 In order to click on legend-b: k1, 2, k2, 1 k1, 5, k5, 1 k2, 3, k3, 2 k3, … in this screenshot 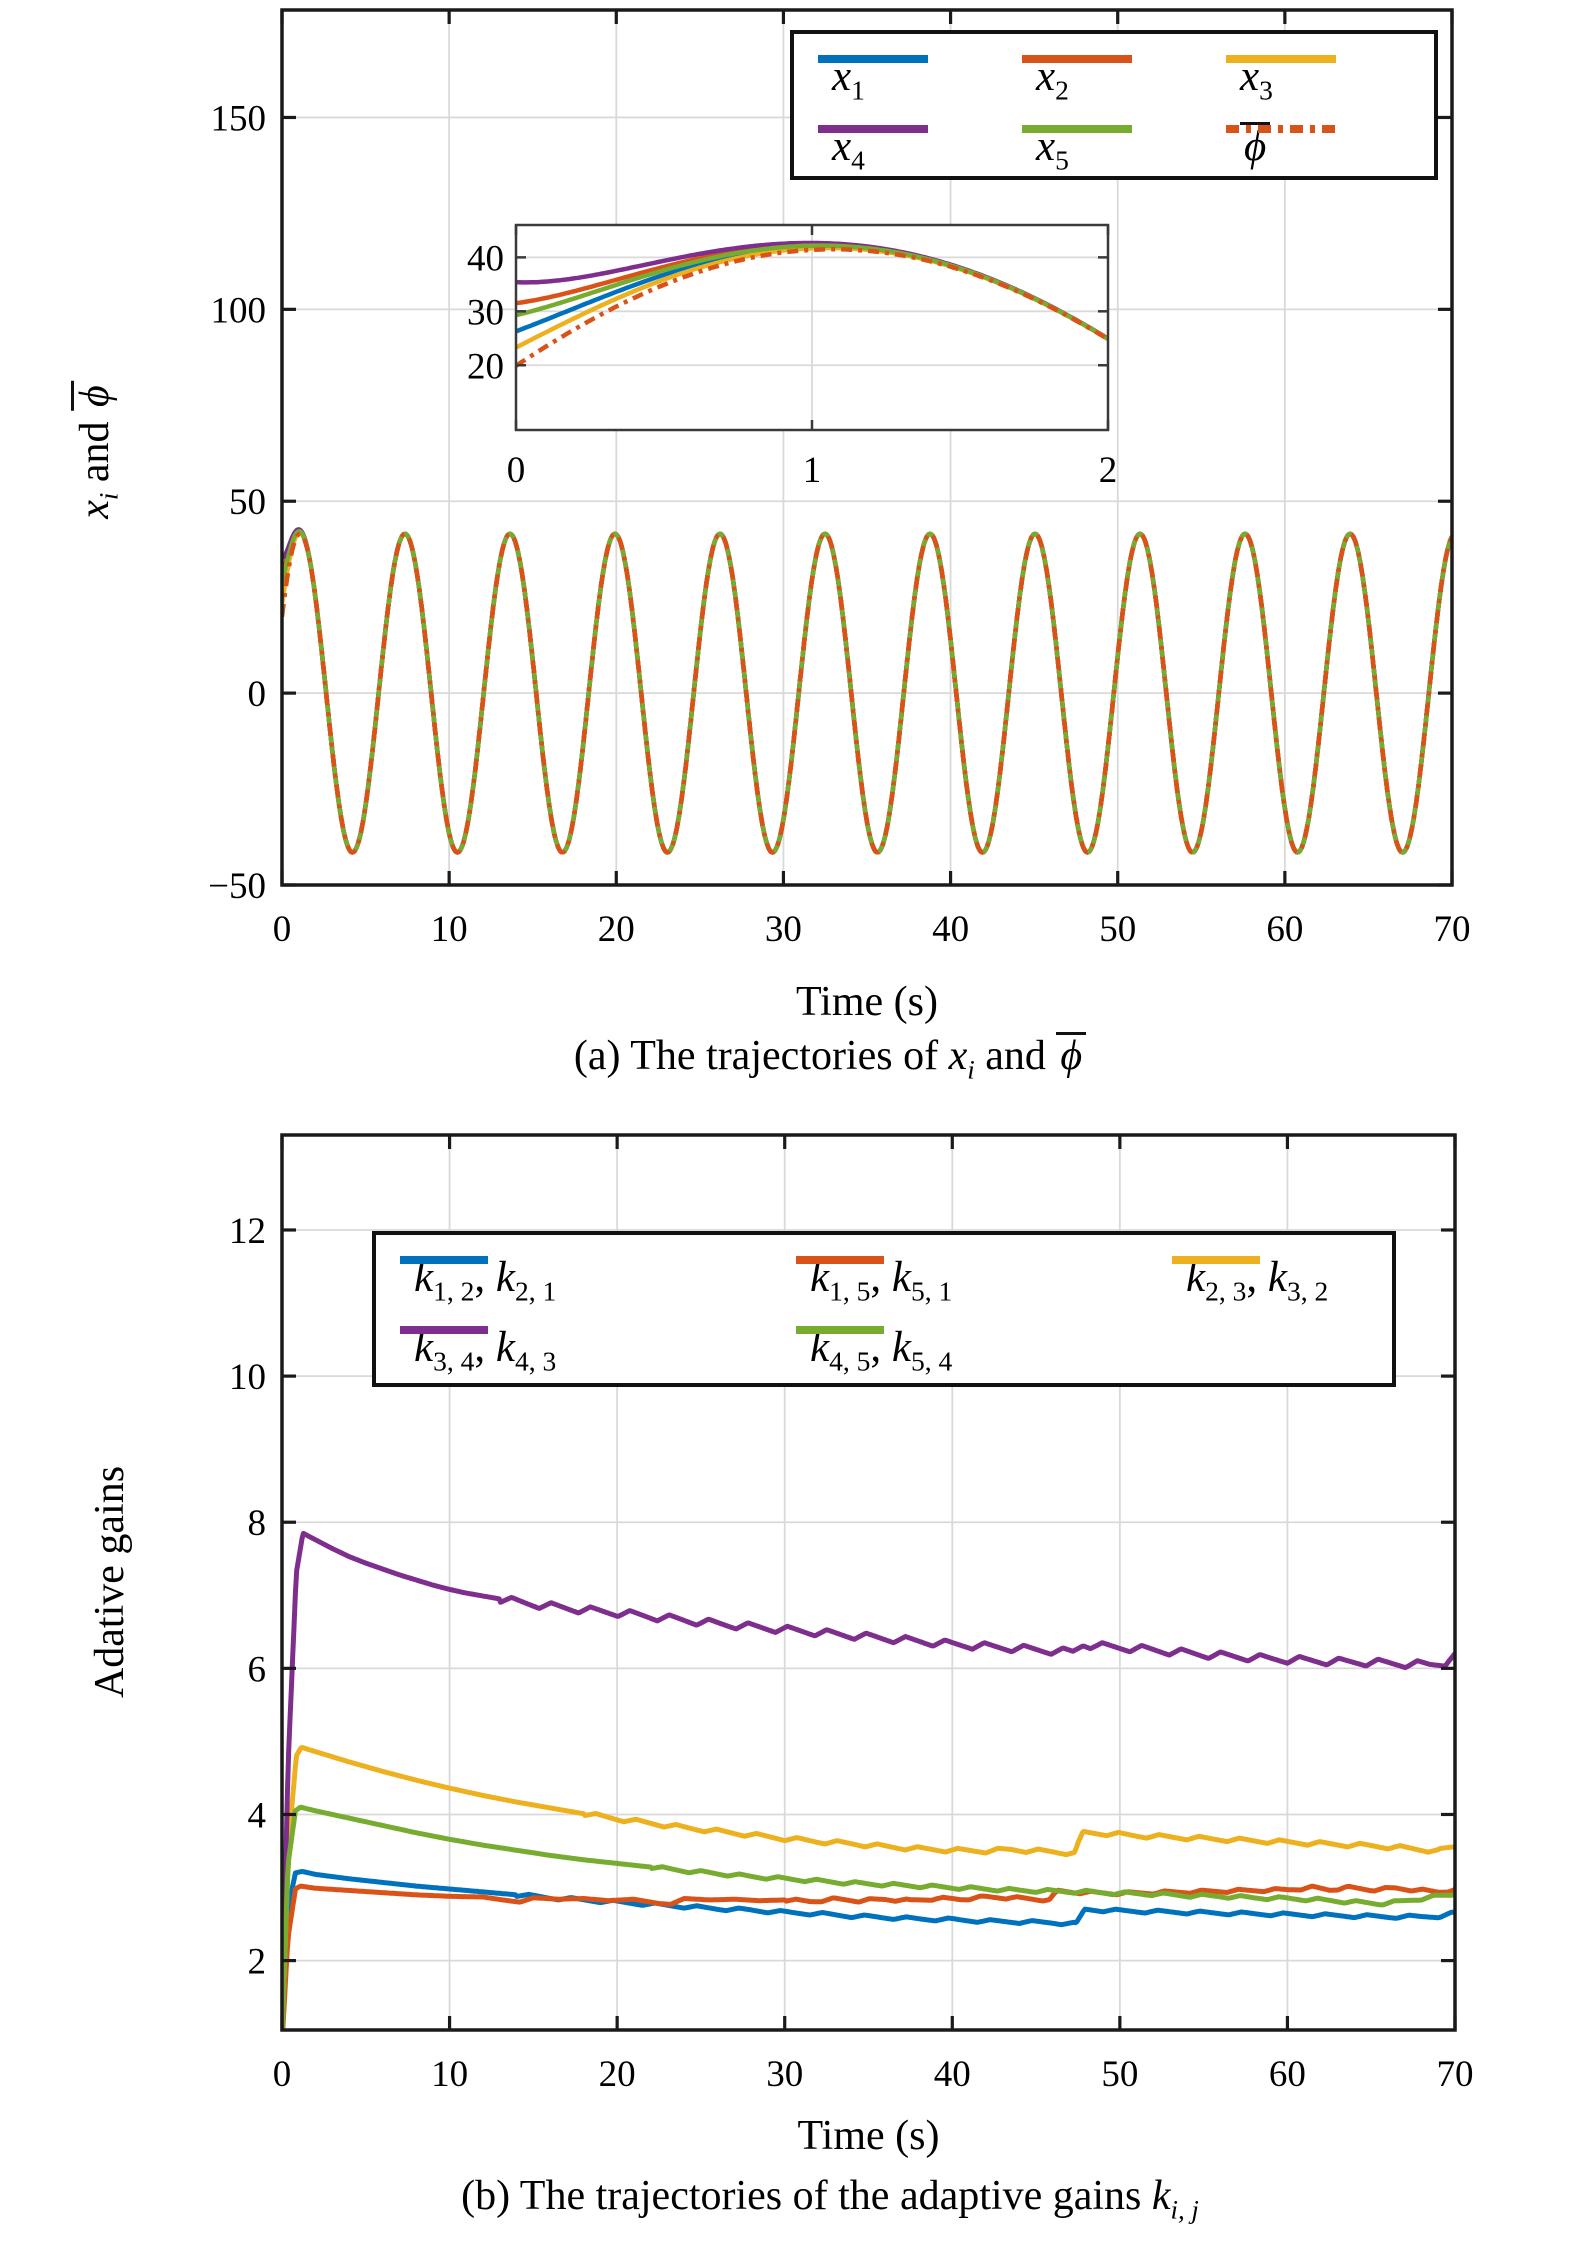, I will do `click(884, 1309)`.